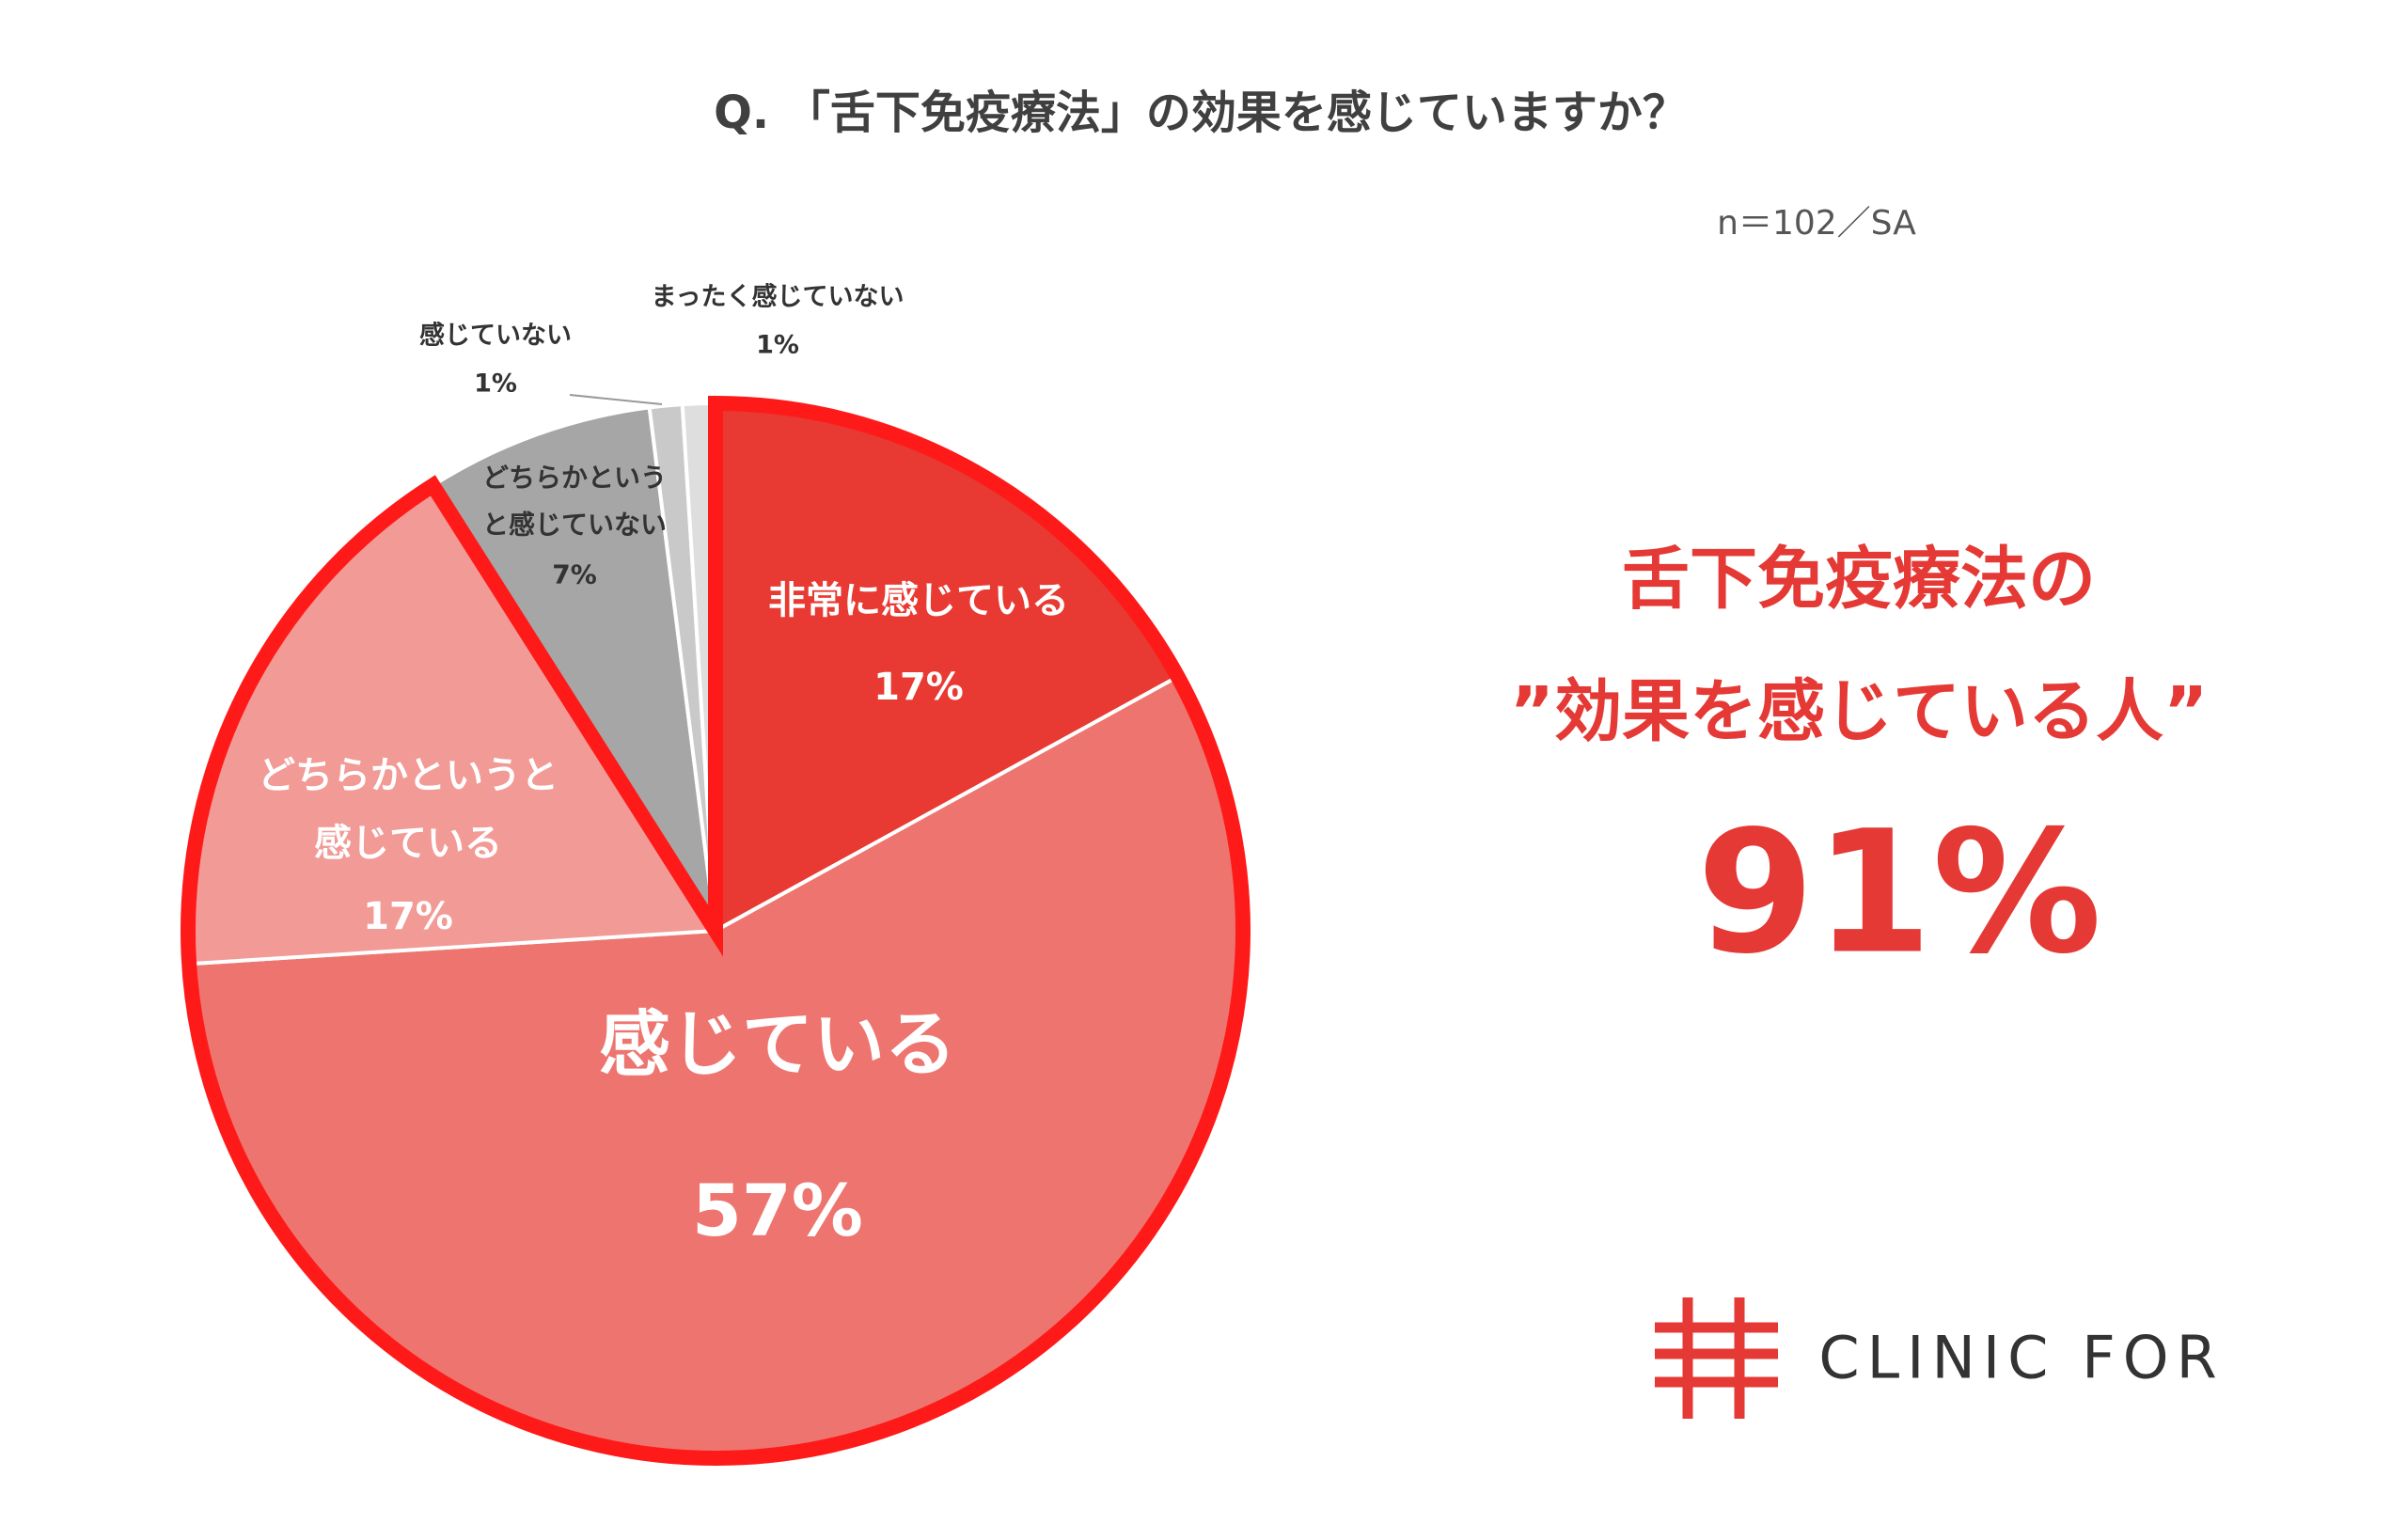  Describe the element at coordinates (1716, 1358) in the screenshot. I see `logo-icon` at that location.